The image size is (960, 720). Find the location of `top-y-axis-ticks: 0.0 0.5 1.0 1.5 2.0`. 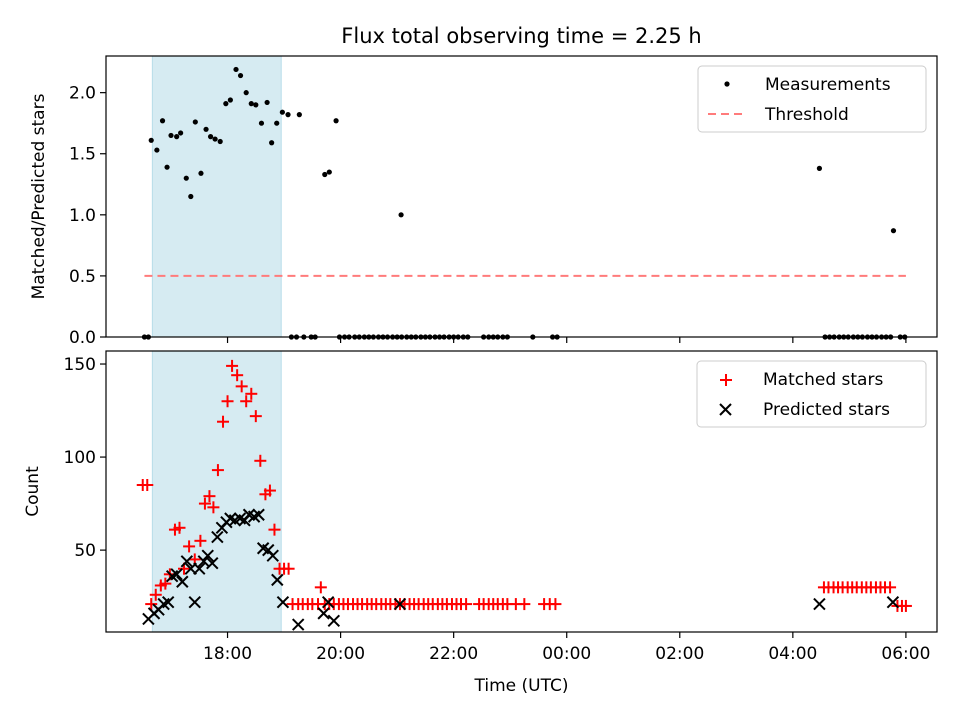

top-y-axis-ticks: 0.0 0.5 1.0 1.5 2.0 is located at coordinates (87, 216).